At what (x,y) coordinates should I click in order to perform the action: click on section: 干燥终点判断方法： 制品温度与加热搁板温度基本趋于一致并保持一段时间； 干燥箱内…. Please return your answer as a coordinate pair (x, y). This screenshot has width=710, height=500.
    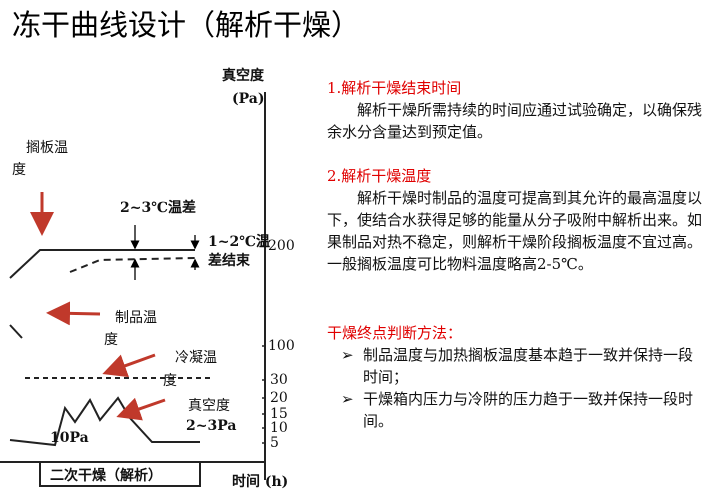
    Looking at the image, I should click on (515, 377).